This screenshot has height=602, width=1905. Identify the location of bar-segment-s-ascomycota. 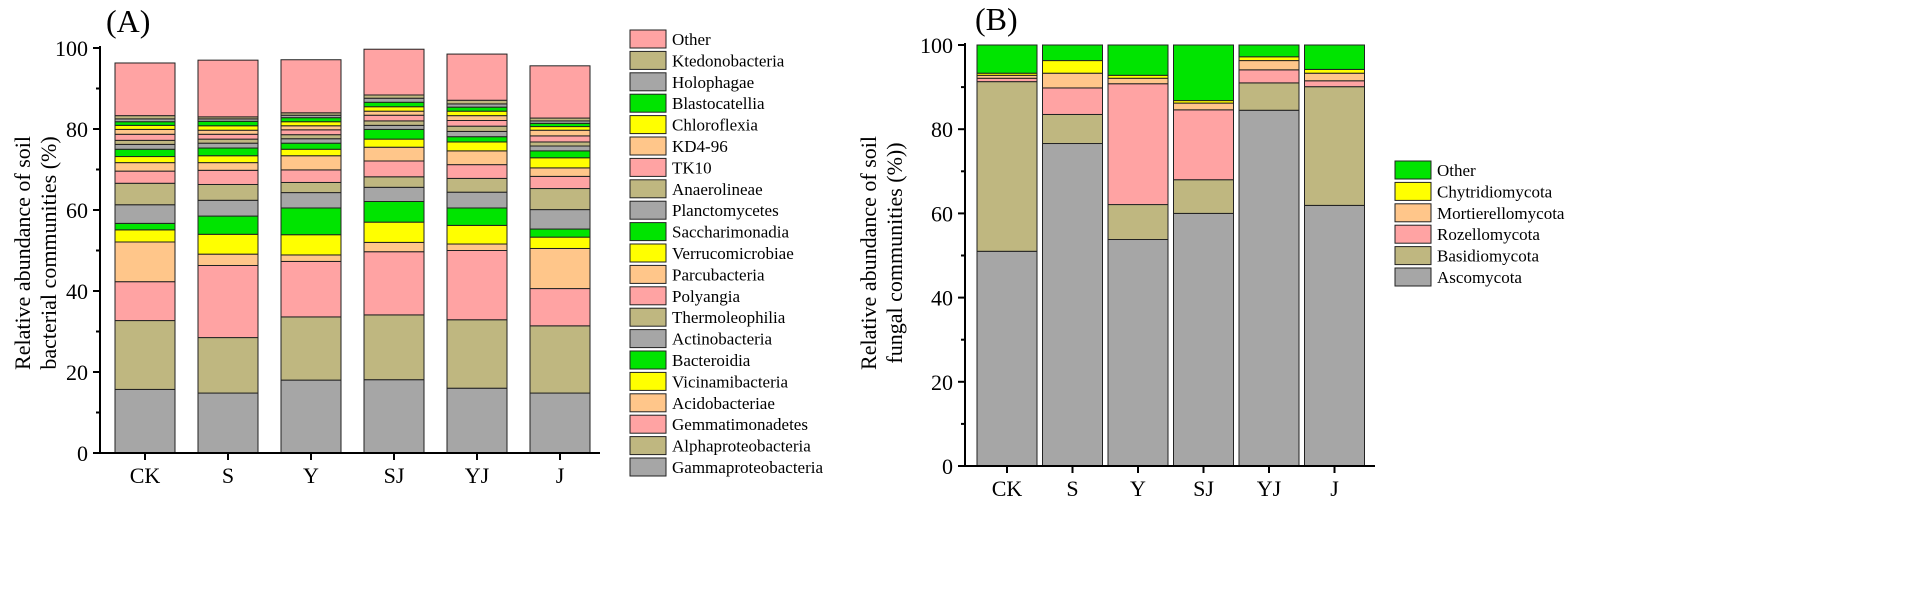
(1072, 305).